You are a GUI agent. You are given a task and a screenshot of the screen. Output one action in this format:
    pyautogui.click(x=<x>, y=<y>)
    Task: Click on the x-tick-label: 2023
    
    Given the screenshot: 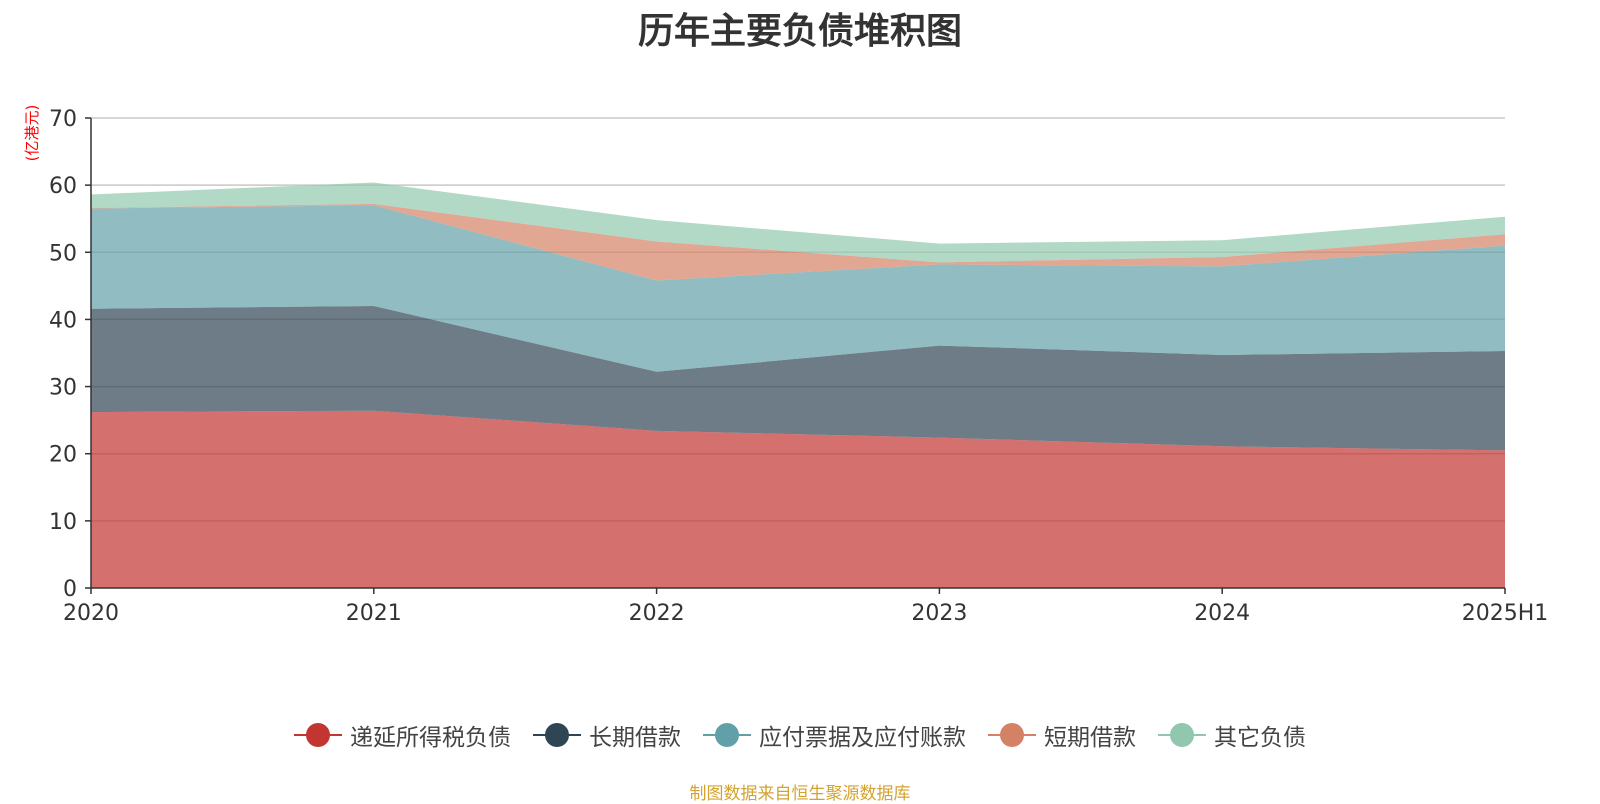 What is the action you would take?
    pyautogui.click(x=939, y=613)
    